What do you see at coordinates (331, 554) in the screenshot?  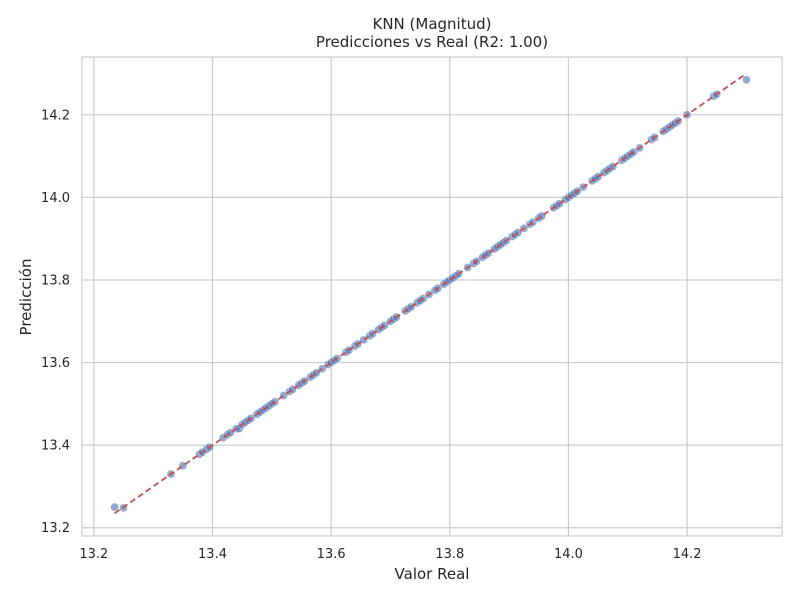 I see `x-tick-label: 13.6` at bounding box center [331, 554].